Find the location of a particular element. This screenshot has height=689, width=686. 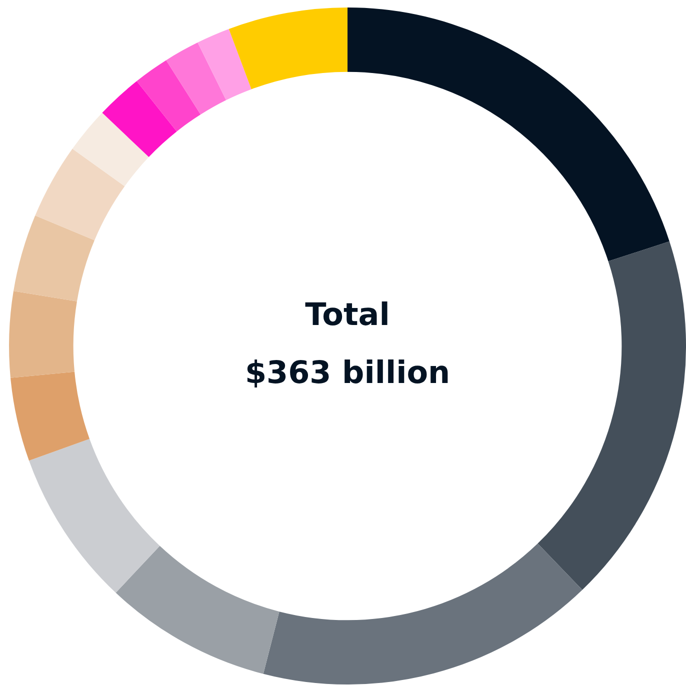

text: $363 billion is located at coordinates (347, 373).